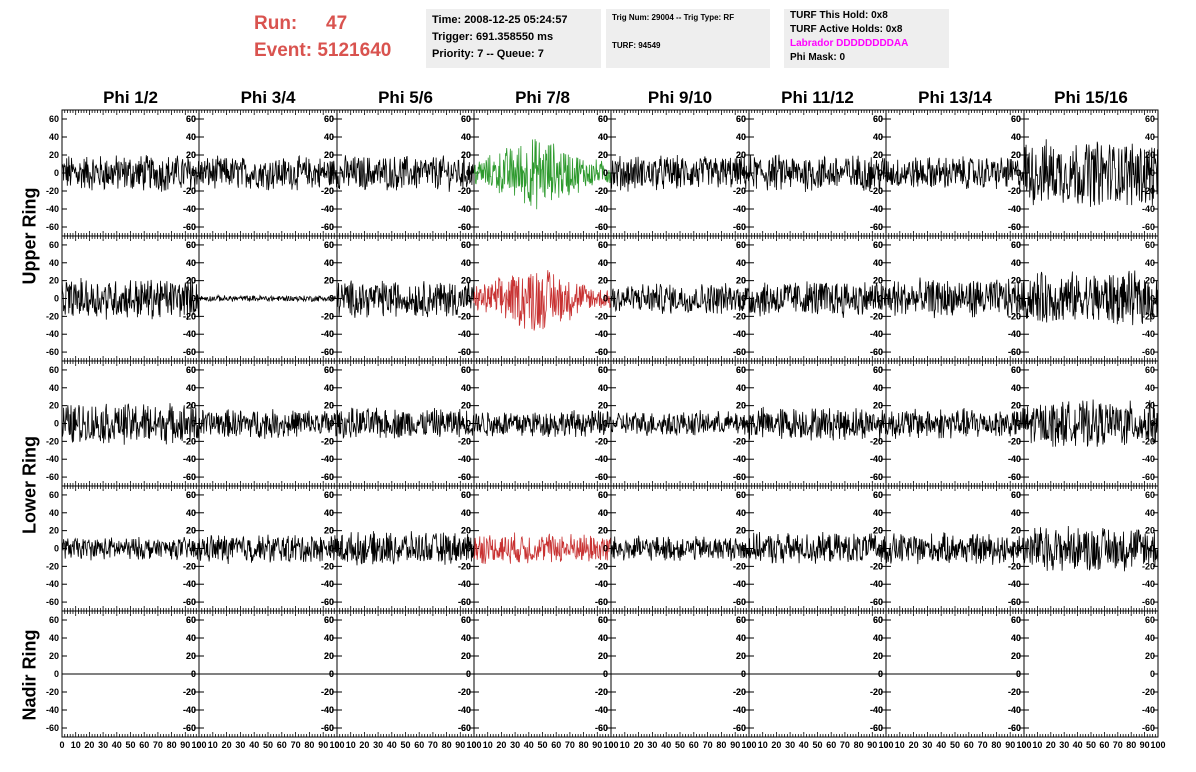 The width and height of the screenshot is (1196, 772). I want to click on run-value: 47, so click(337, 23).